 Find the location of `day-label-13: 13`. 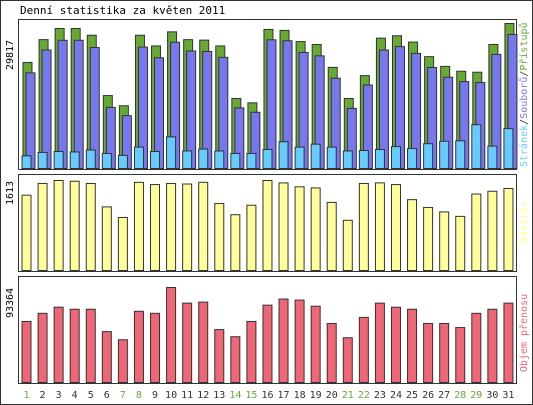

day-label-13: 13 is located at coordinates (219, 395).